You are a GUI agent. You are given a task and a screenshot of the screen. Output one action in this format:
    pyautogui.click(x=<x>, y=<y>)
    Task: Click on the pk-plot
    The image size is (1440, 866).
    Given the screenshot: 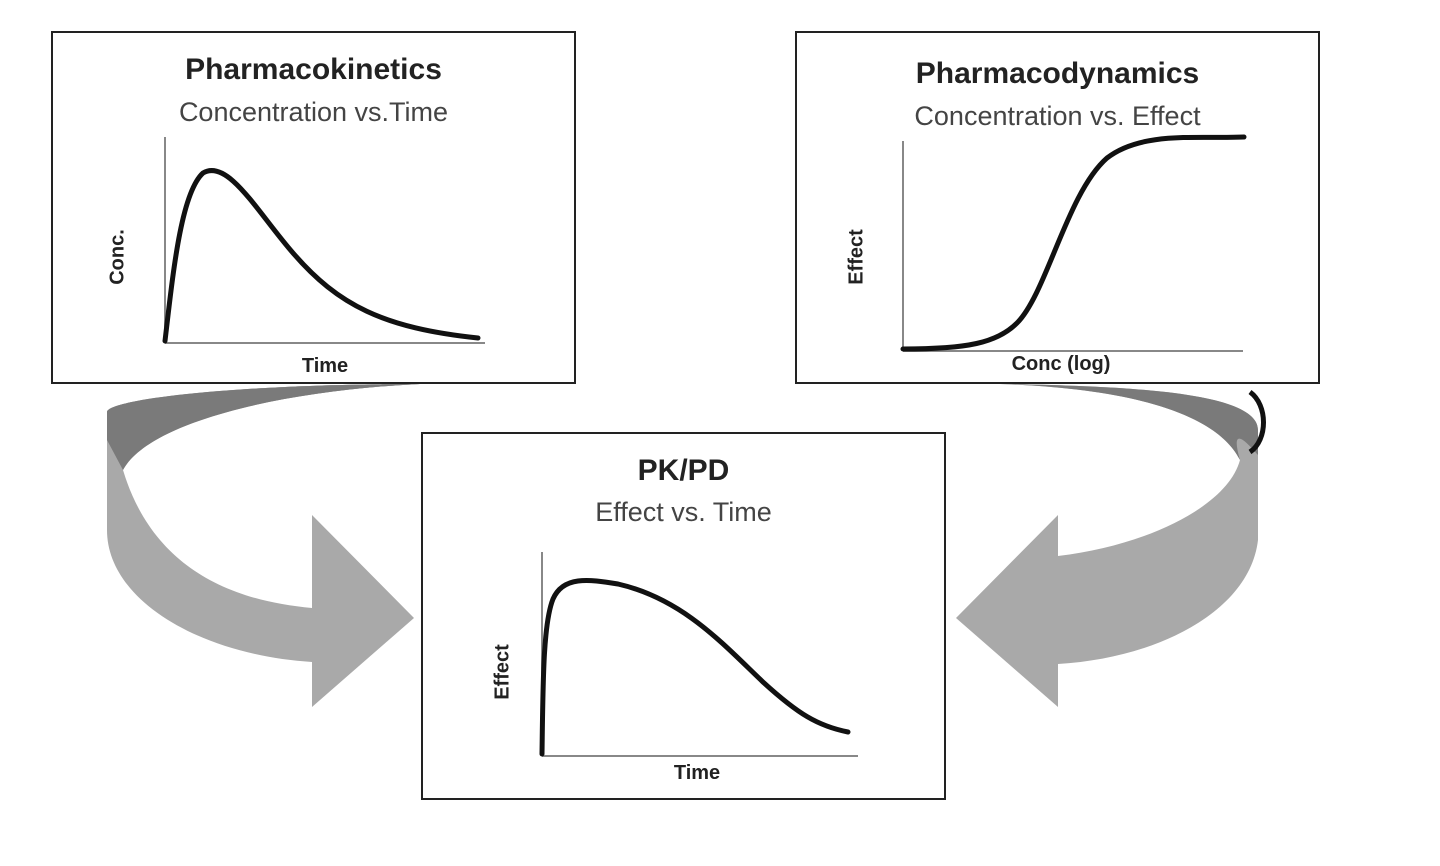 What is the action you would take?
    pyautogui.click(x=323, y=240)
    